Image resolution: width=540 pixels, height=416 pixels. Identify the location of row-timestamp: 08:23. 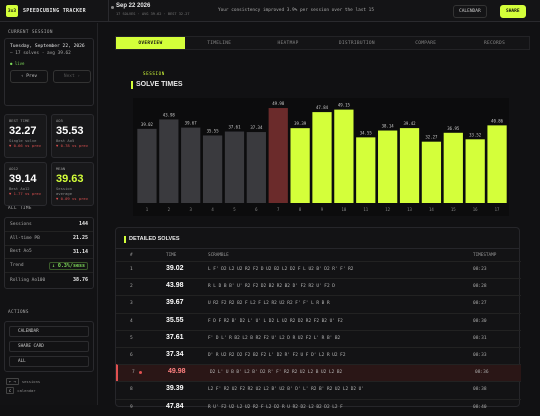
(480, 269).